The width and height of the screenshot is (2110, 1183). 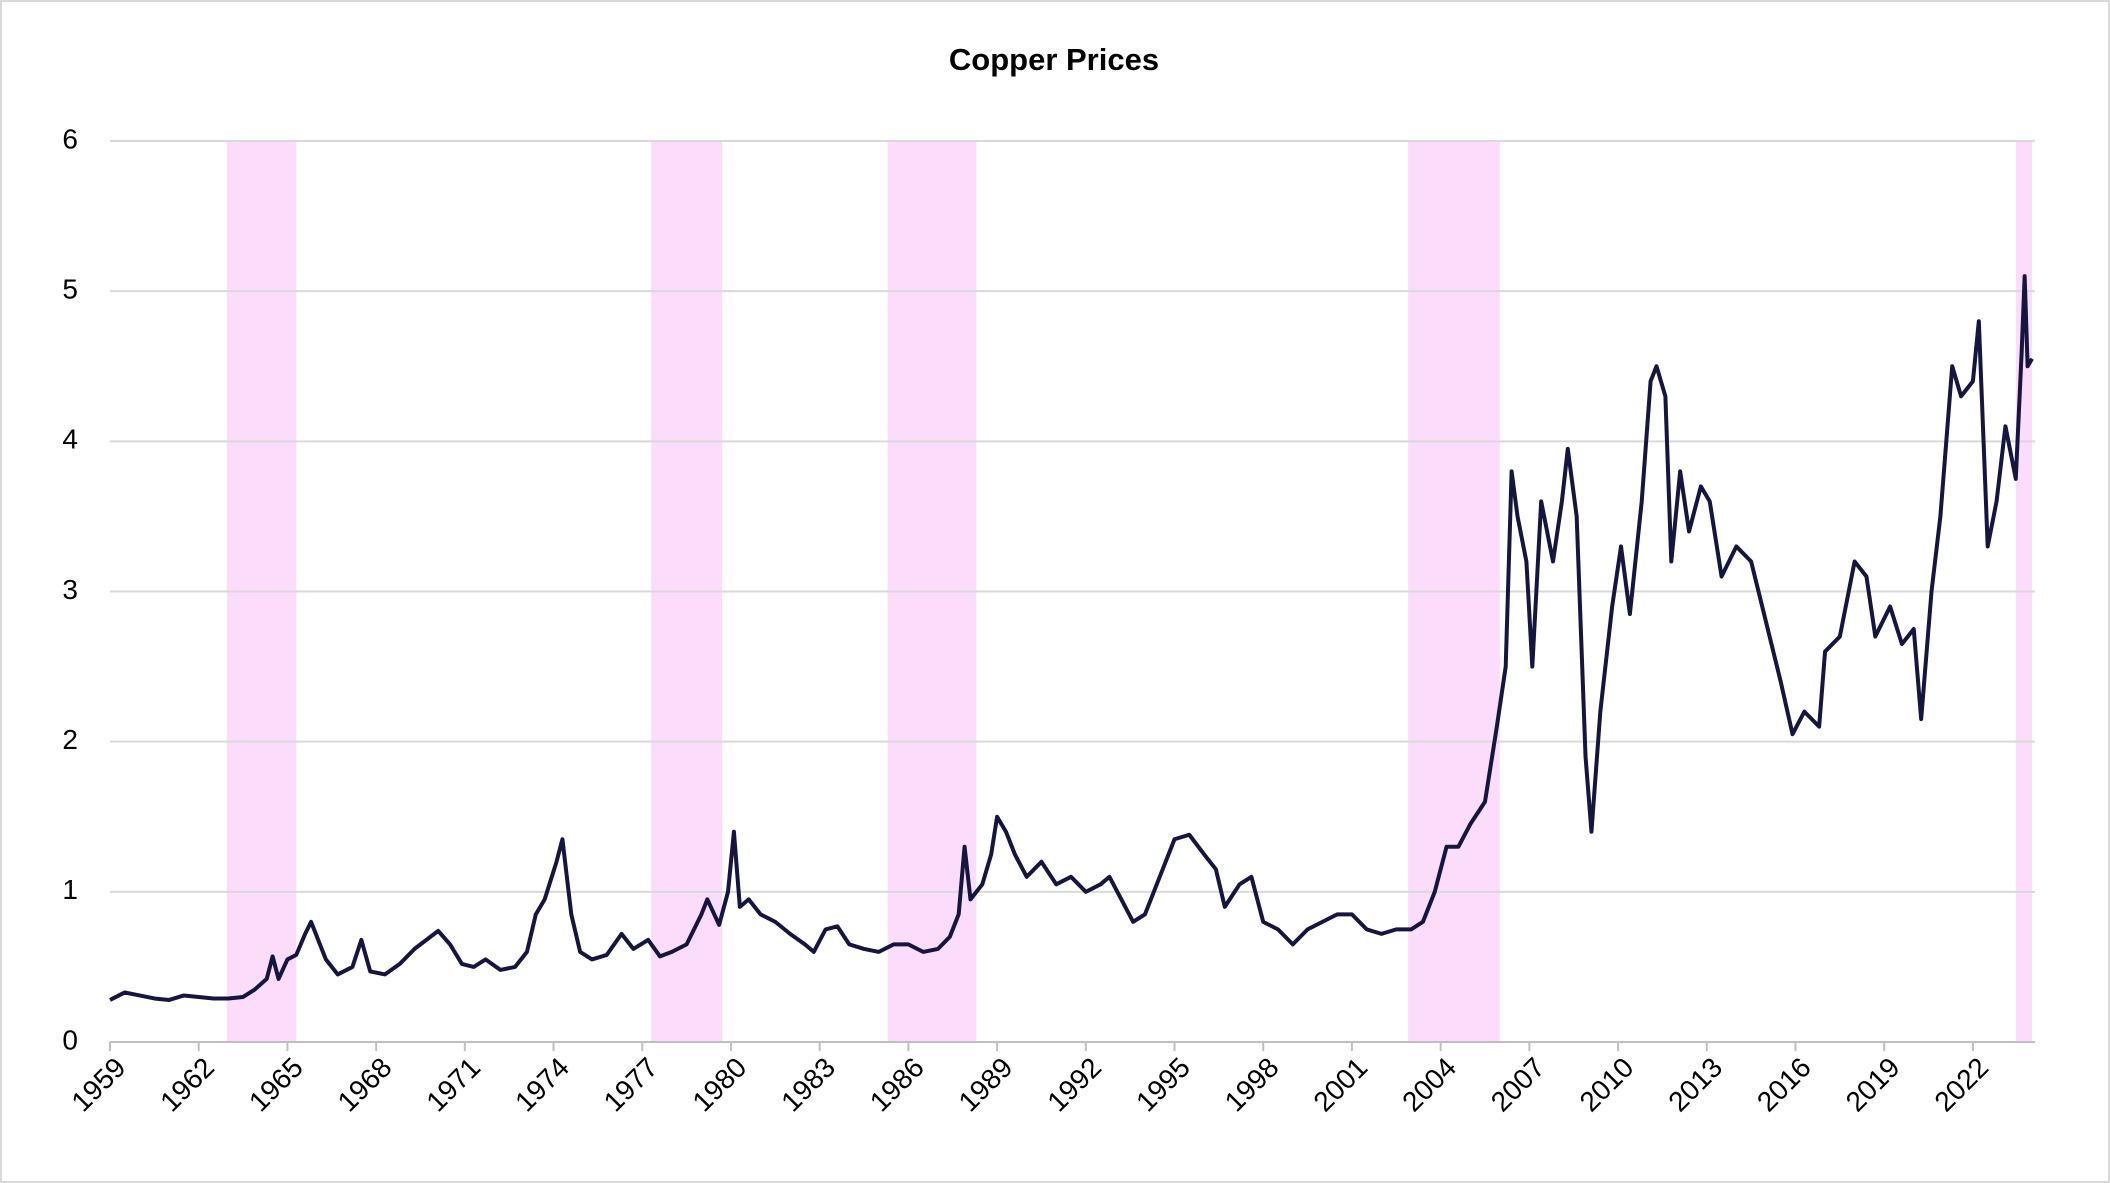 What do you see at coordinates (1054, 59) in the screenshot?
I see `chart-title: Copper Prices` at bounding box center [1054, 59].